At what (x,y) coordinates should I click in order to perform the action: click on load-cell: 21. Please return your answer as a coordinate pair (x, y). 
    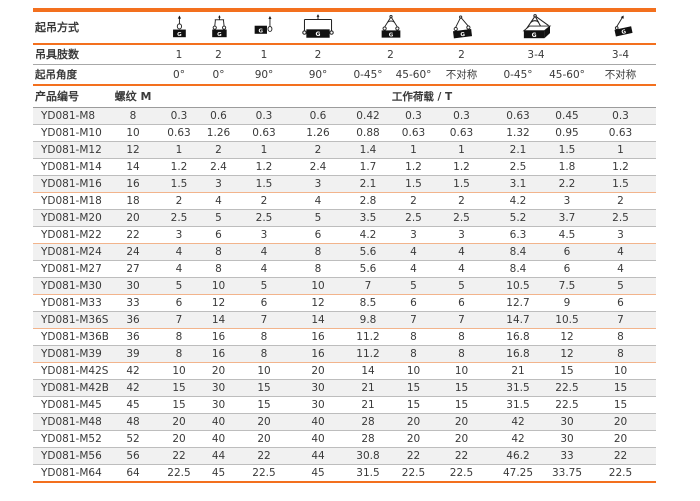
    Looking at the image, I should click on (368, 388).